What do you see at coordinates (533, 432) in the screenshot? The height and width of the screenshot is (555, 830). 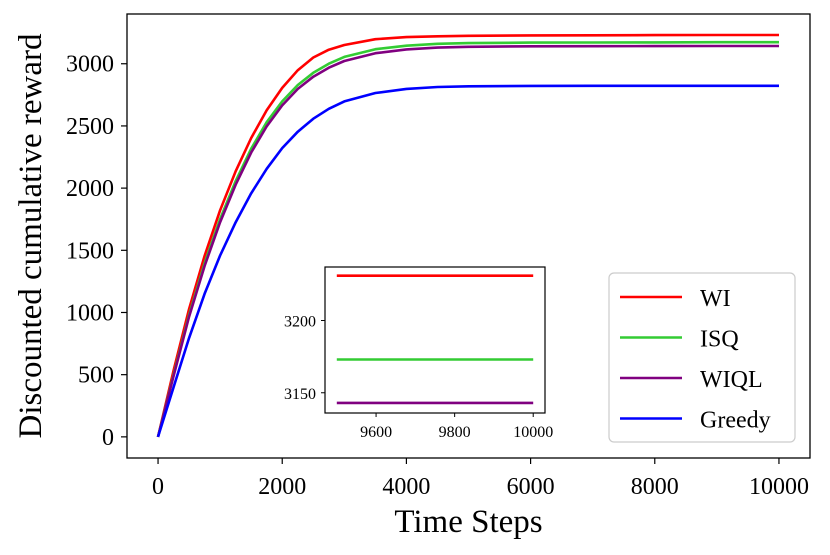 I see `inset-x-tick-label: 10000` at bounding box center [533, 432].